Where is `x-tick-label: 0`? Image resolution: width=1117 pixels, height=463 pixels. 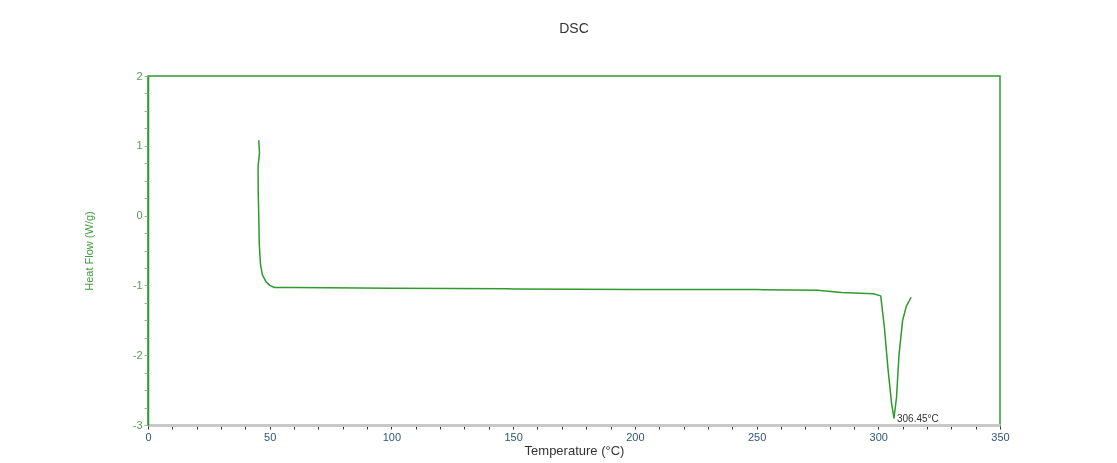
x-tick-label: 0 is located at coordinates (148, 436).